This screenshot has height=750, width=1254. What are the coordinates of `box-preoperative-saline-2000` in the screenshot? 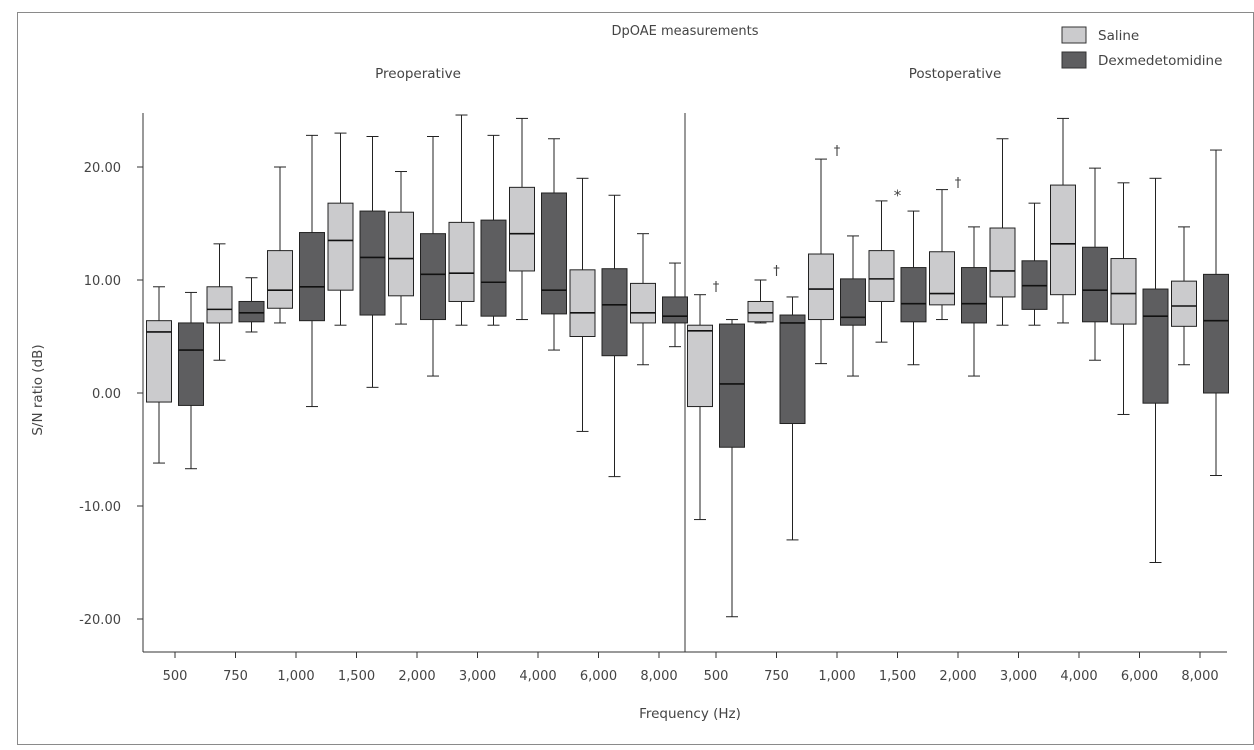 It's located at (401, 248).